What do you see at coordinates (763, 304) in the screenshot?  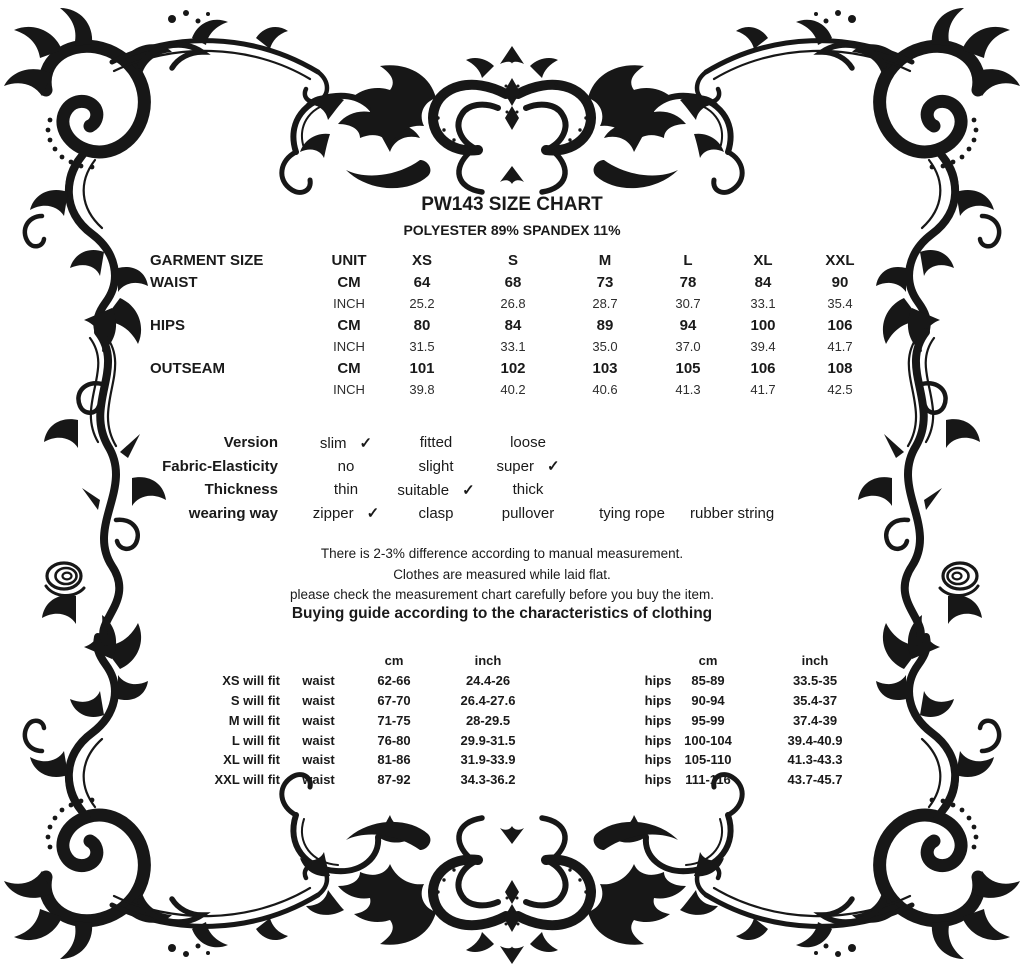 I see `size-value: 33.1` at bounding box center [763, 304].